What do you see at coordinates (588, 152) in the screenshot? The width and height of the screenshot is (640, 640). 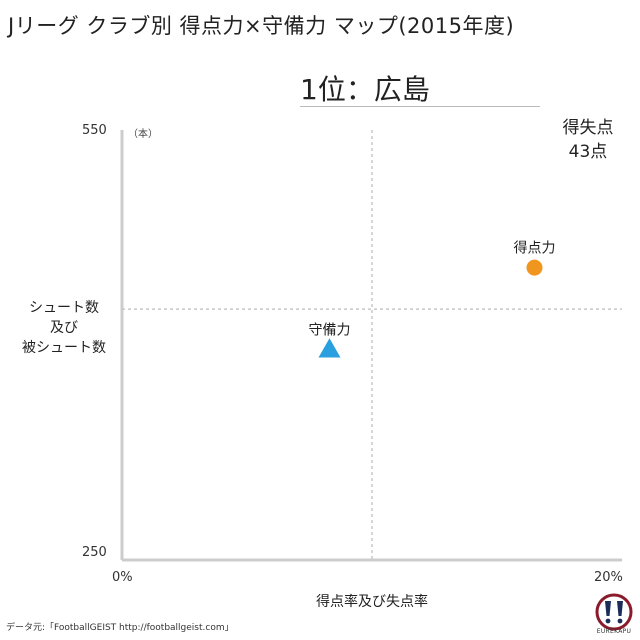 I see `goal-difference-value: 43点` at bounding box center [588, 152].